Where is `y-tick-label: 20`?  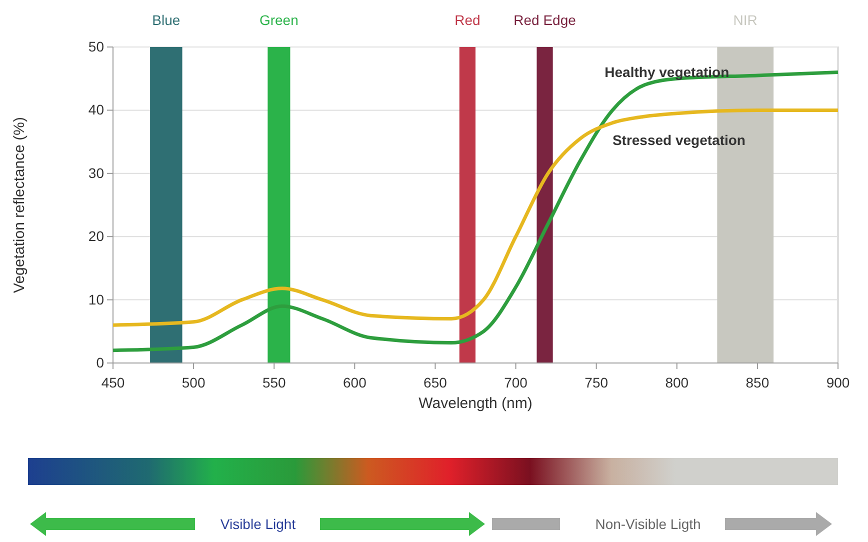
y-tick-label: 20 is located at coordinates (96, 236).